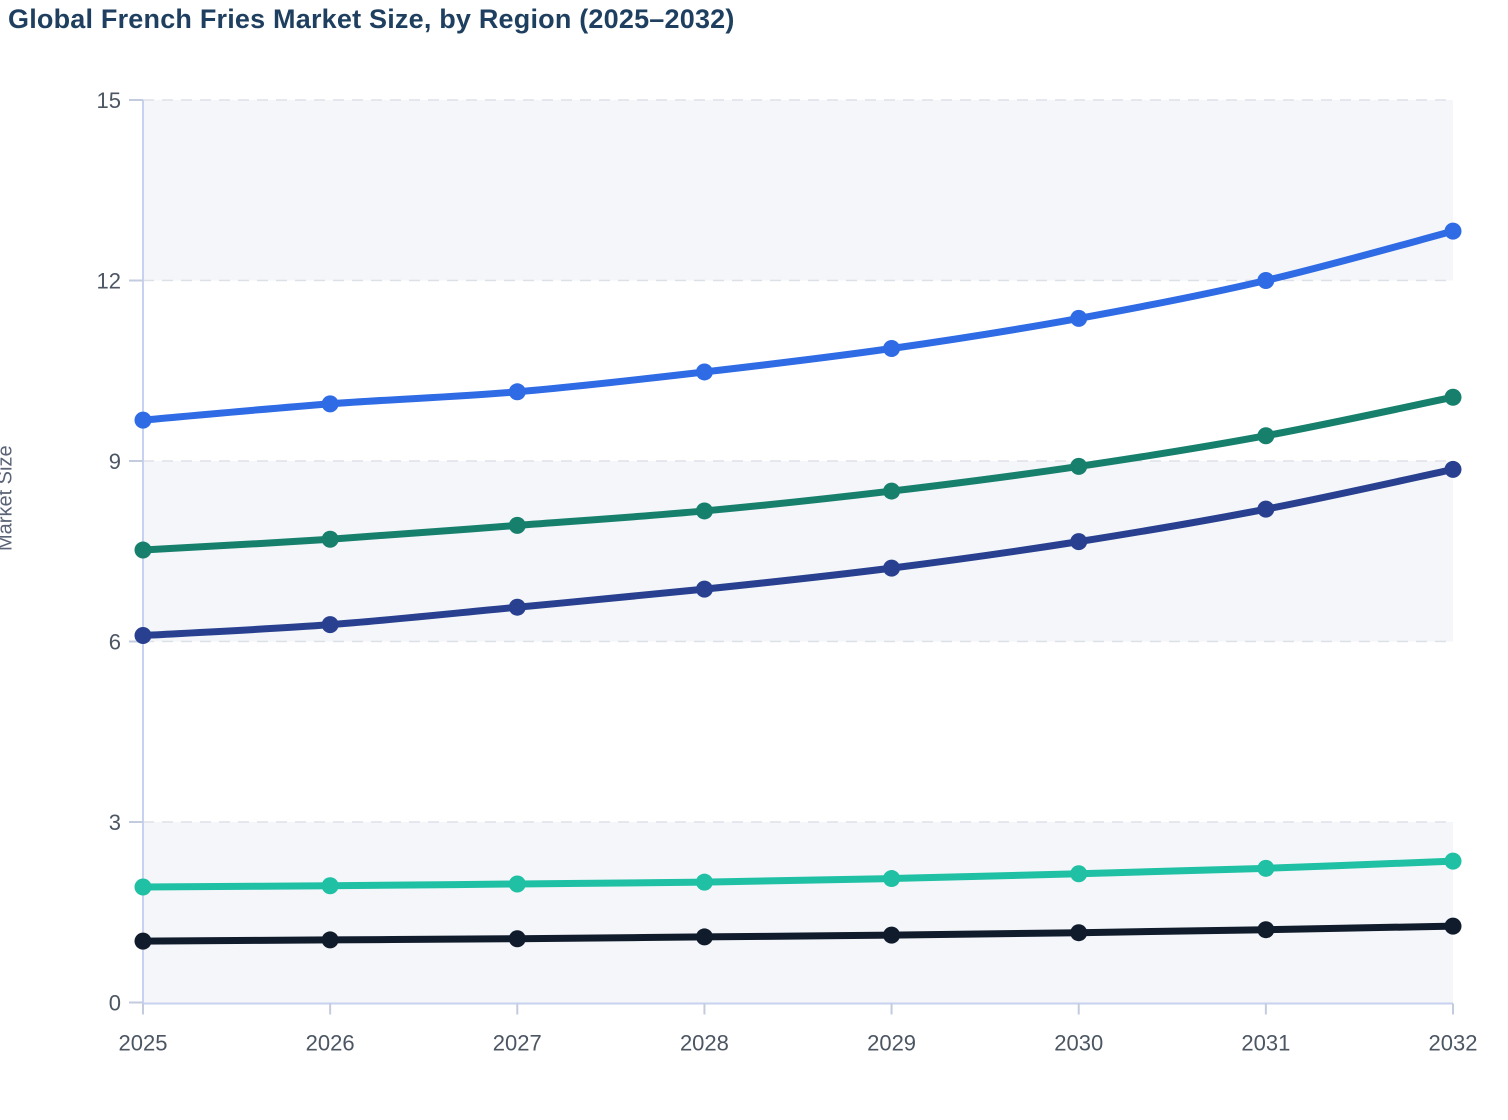  What do you see at coordinates (115, 642) in the screenshot?
I see `y-tick-label: 6` at bounding box center [115, 642].